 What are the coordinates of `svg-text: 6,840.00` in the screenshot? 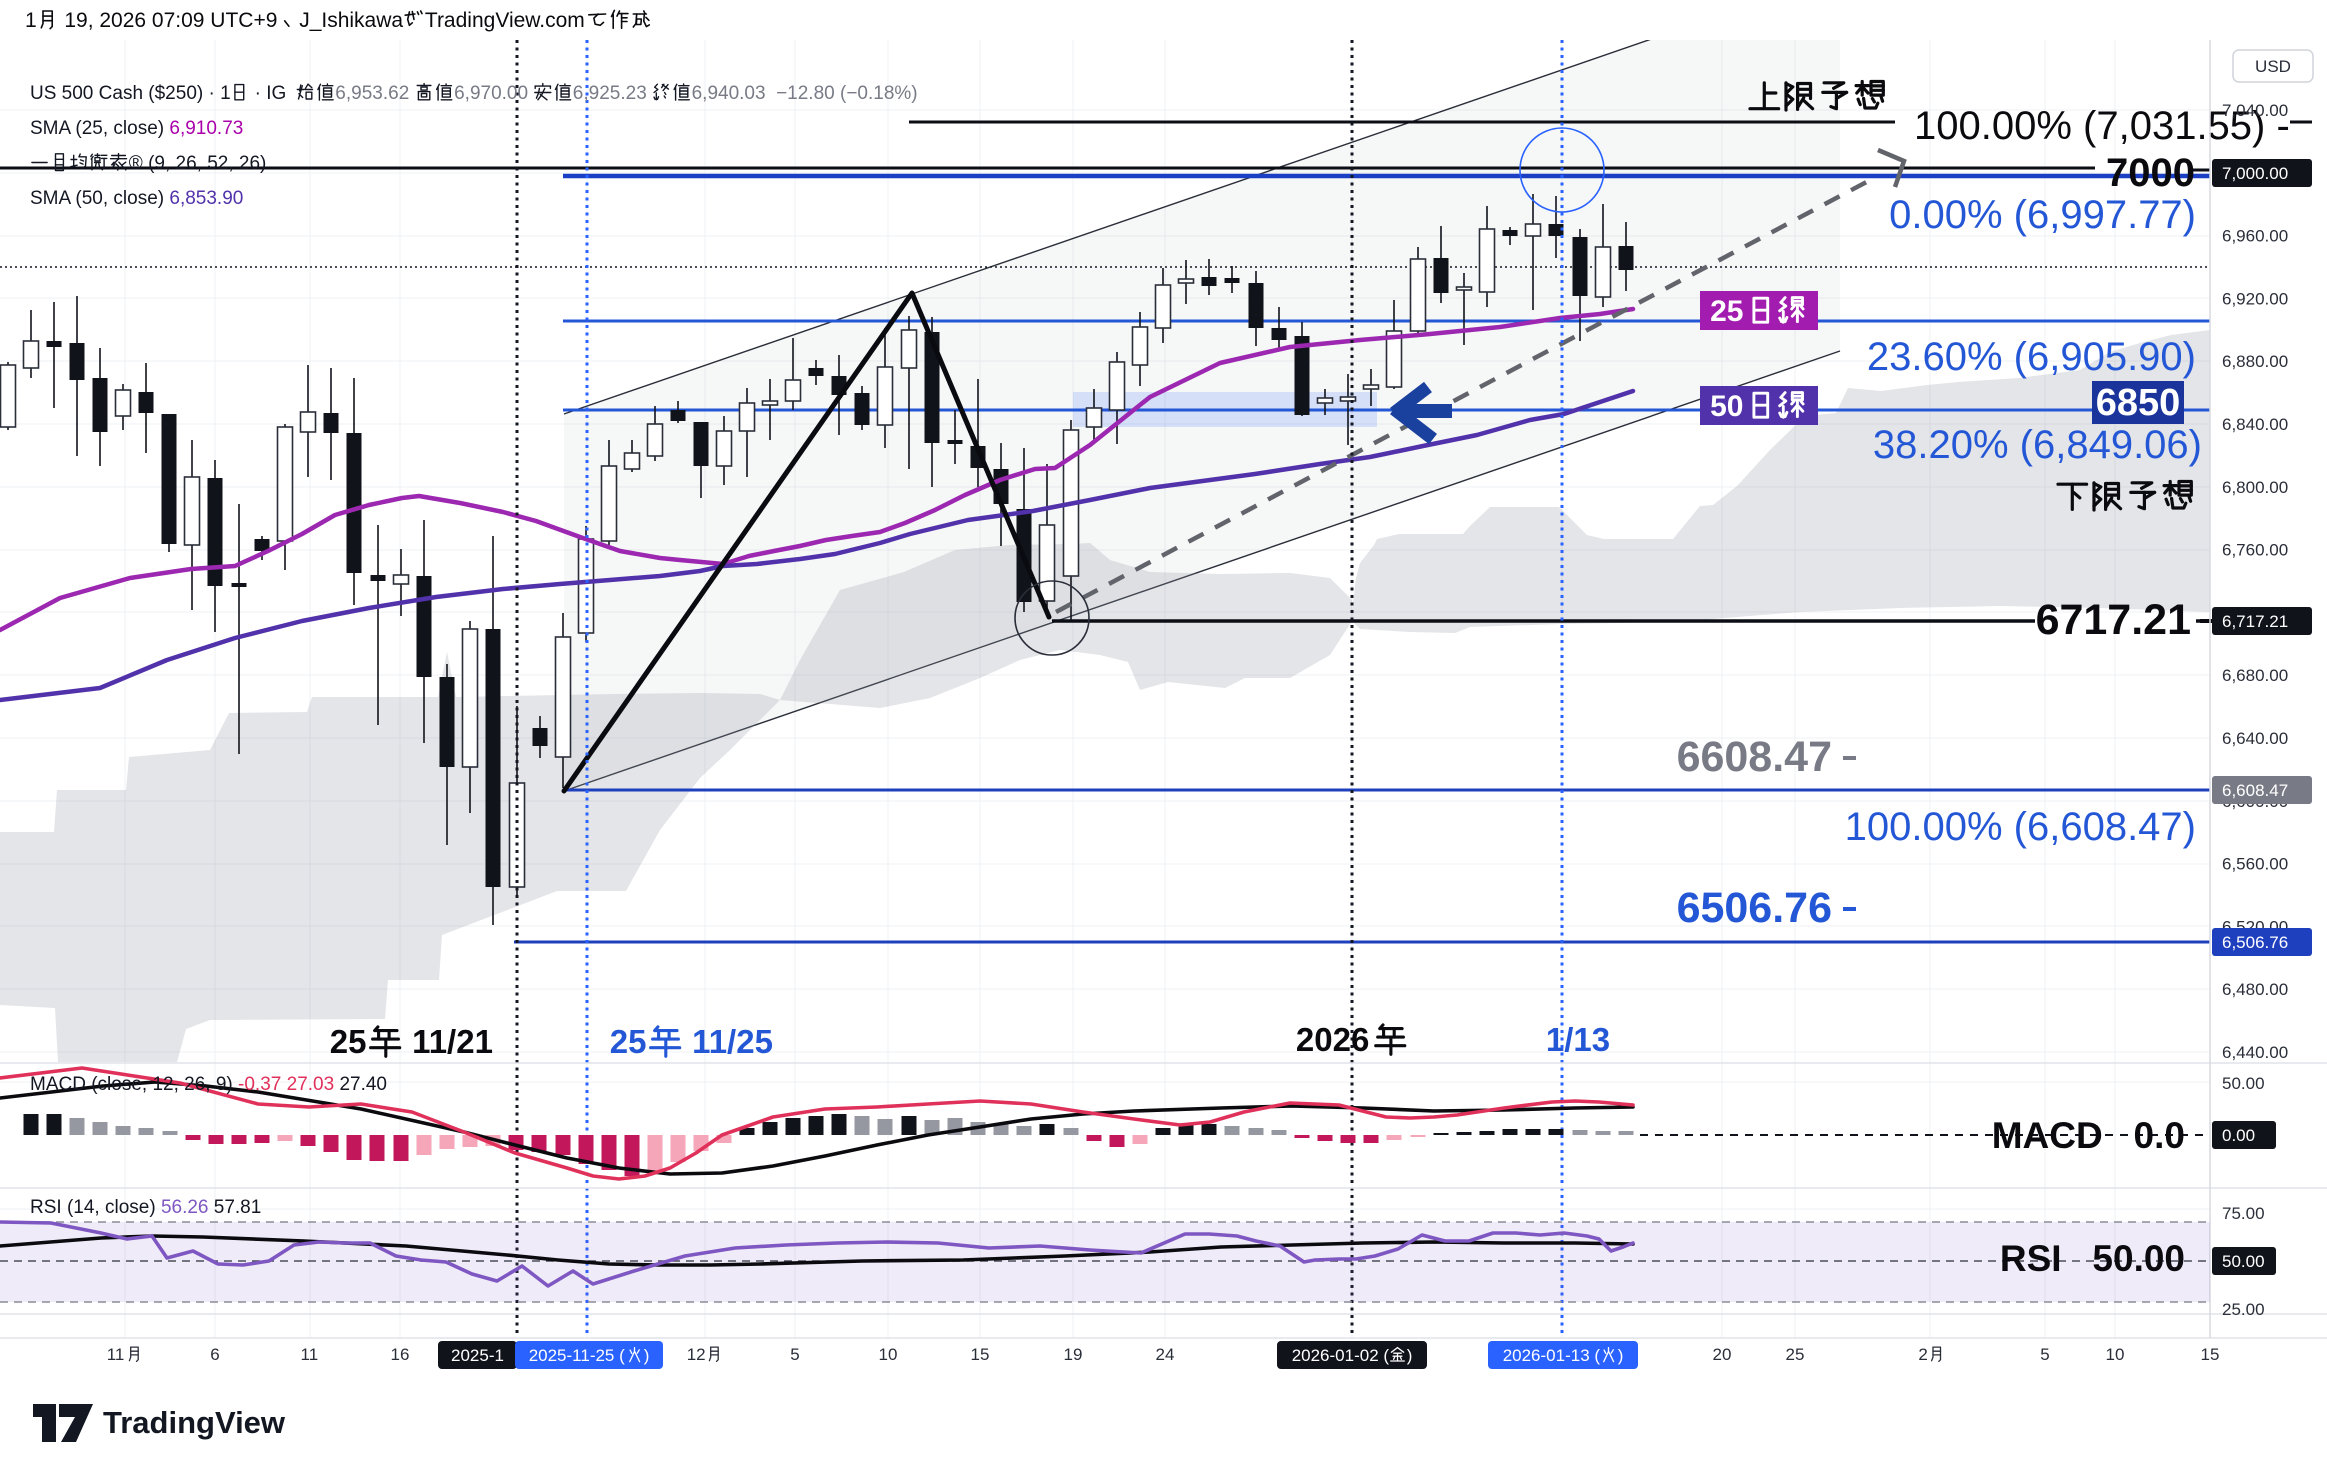 It's located at (2255, 424).